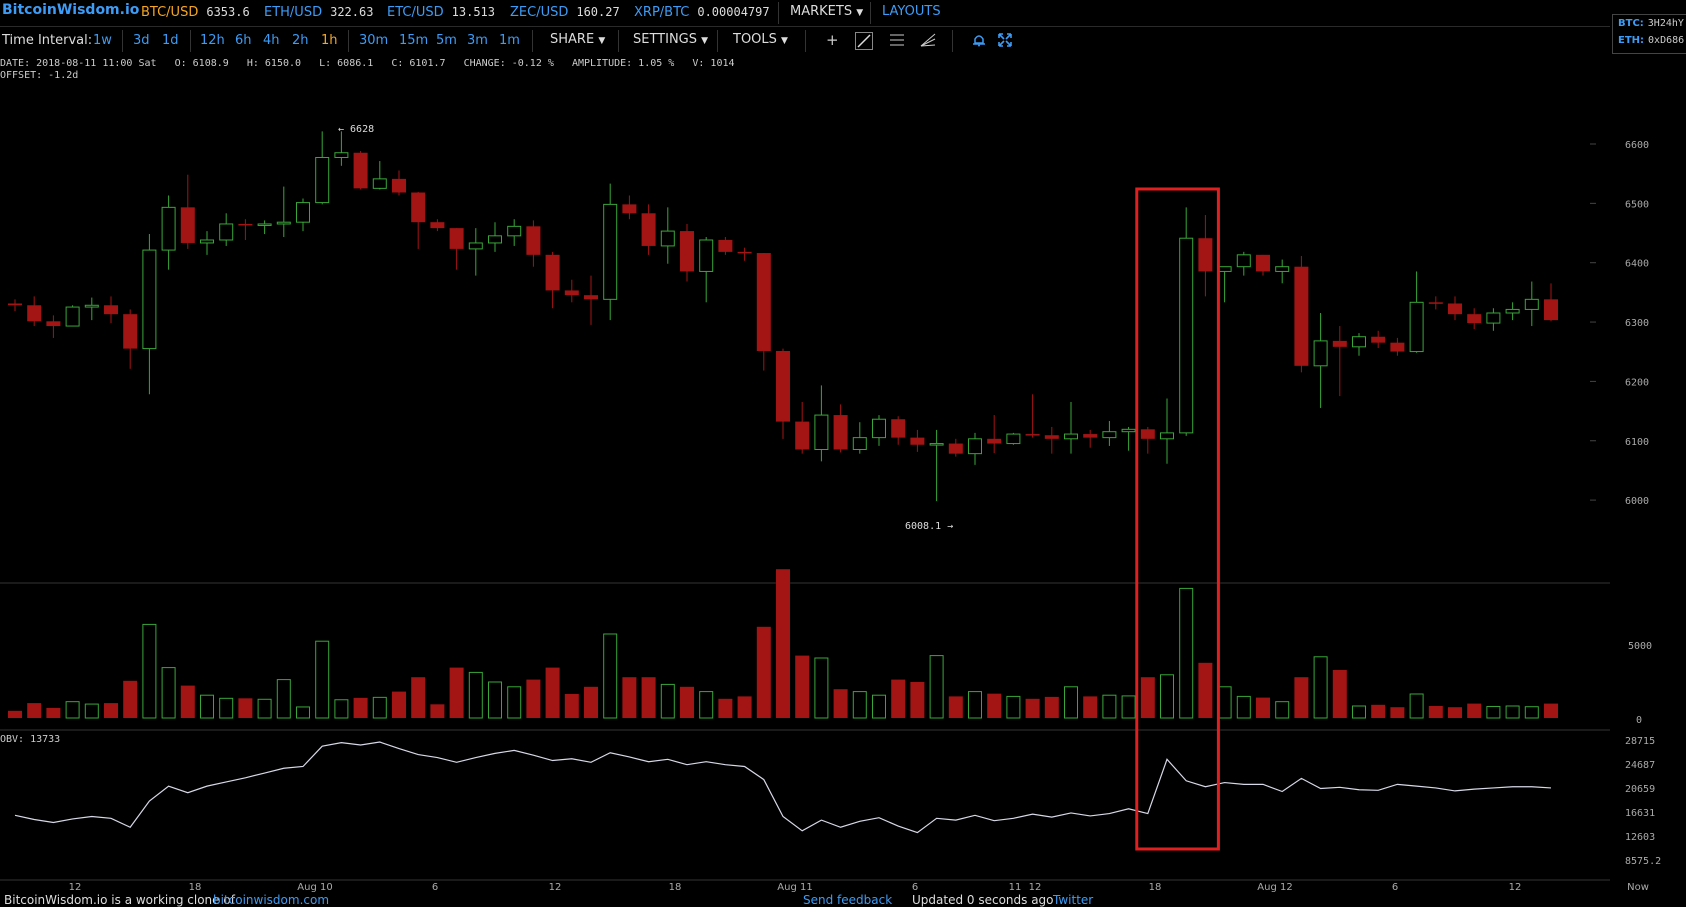  I want to click on eth-address-value: 0xD686, so click(1666, 40).